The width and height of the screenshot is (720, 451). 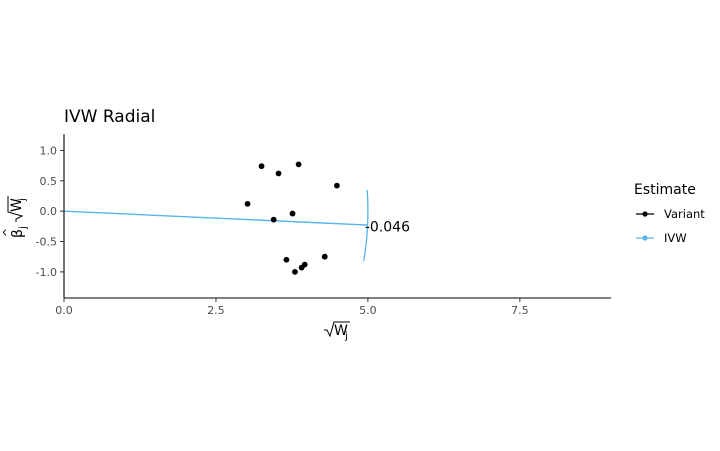 I want to click on x-axis-label-w: W, so click(x=341, y=331).